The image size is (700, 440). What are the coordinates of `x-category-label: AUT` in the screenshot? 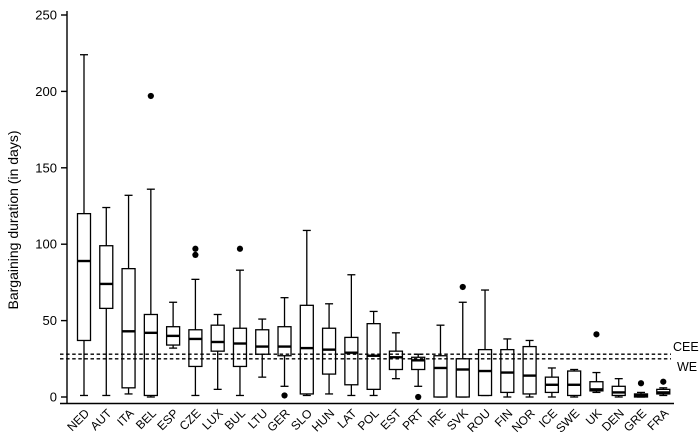 It's located at (101, 419).